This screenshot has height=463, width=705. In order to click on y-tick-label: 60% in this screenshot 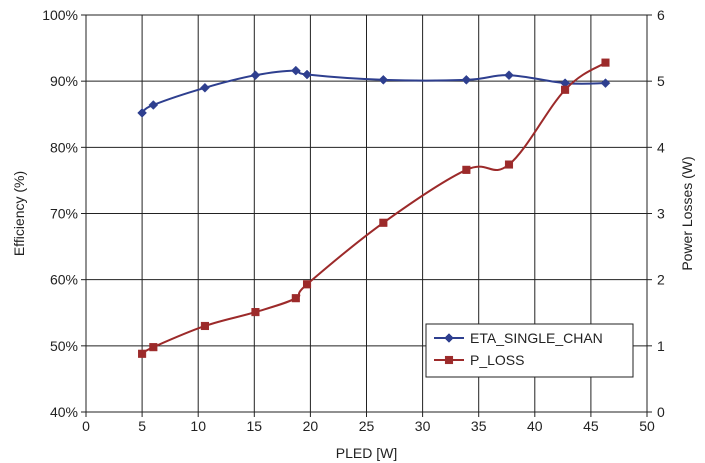, I will do `click(64, 280)`.